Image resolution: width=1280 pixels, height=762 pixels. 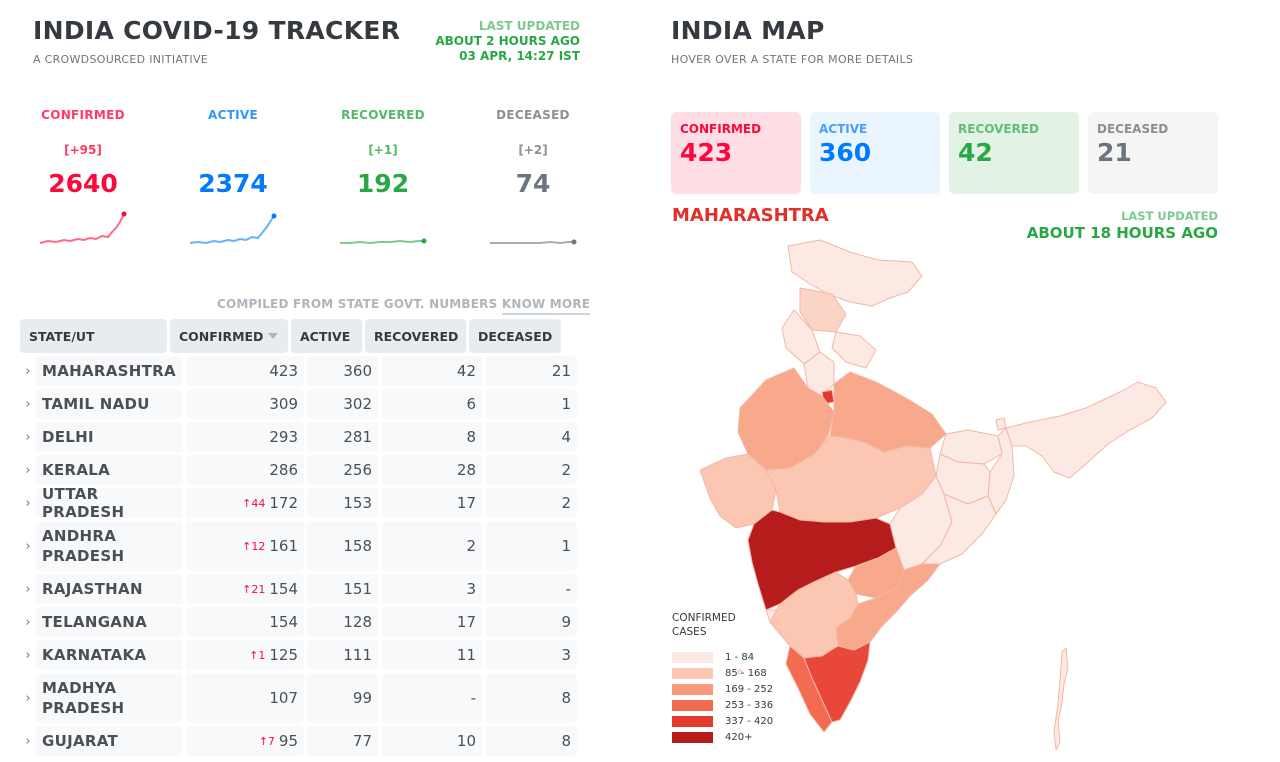 What do you see at coordinates (300, 404) in the screenshot?
I see `table-row: › TAMIL NADU 309 302 6 1` at bounding box center [300, 404].